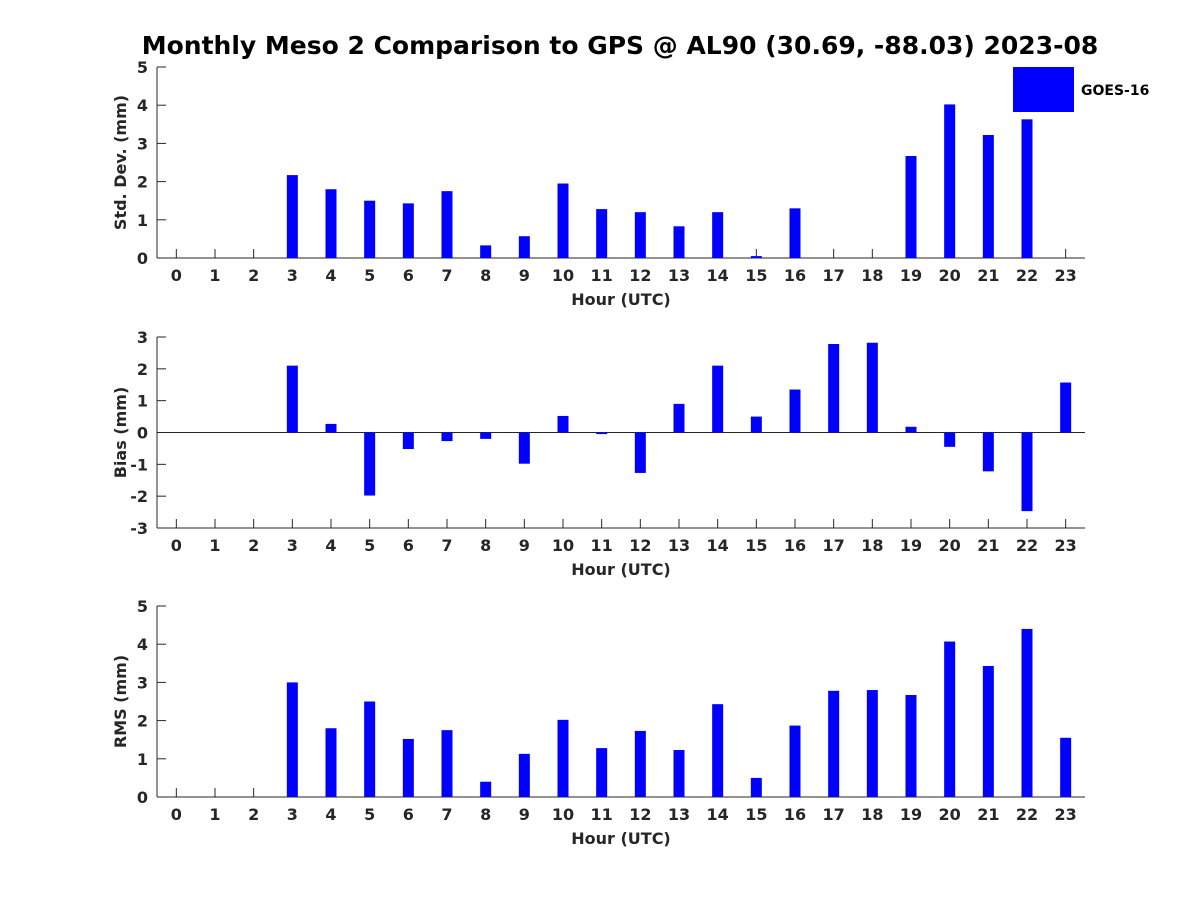  What do you see at coordinates (563, 814) in the screenshot?
I see `x-tick-label: 10` at bounding box center [563, 814].